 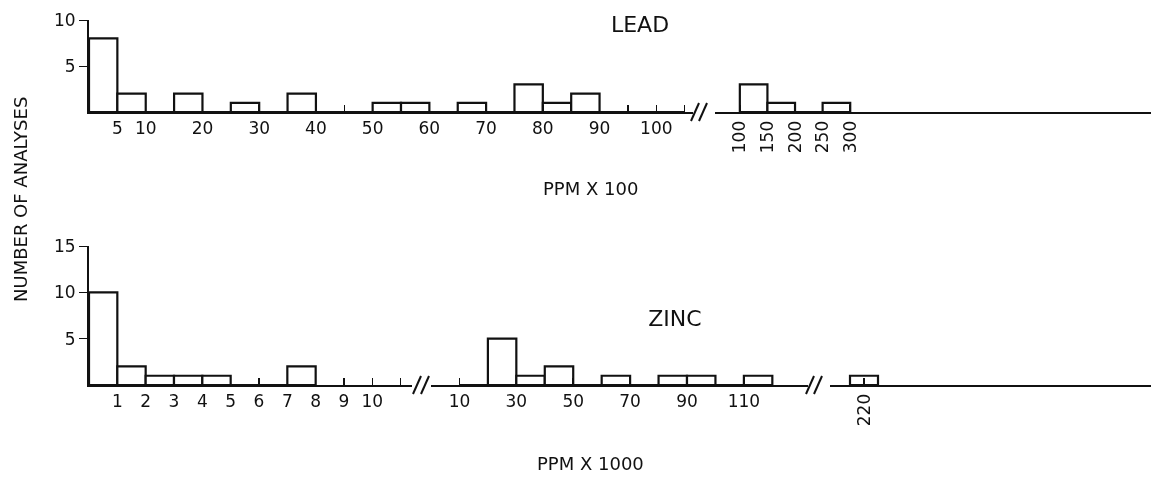 I want to click on x-tick-label: 1, so click(x=117, y=401).